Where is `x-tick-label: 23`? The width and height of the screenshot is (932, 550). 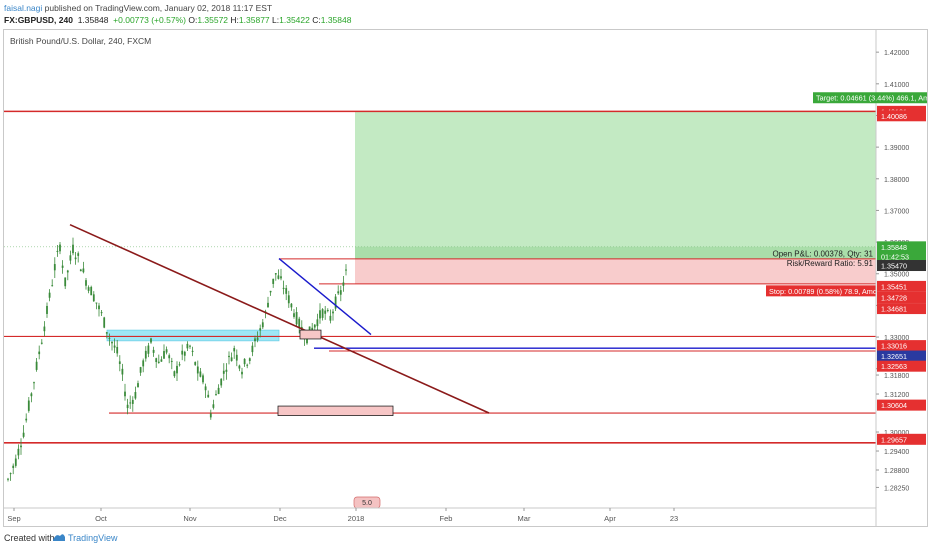 x-tick-label: 23 is located at coordinates (674, 518).